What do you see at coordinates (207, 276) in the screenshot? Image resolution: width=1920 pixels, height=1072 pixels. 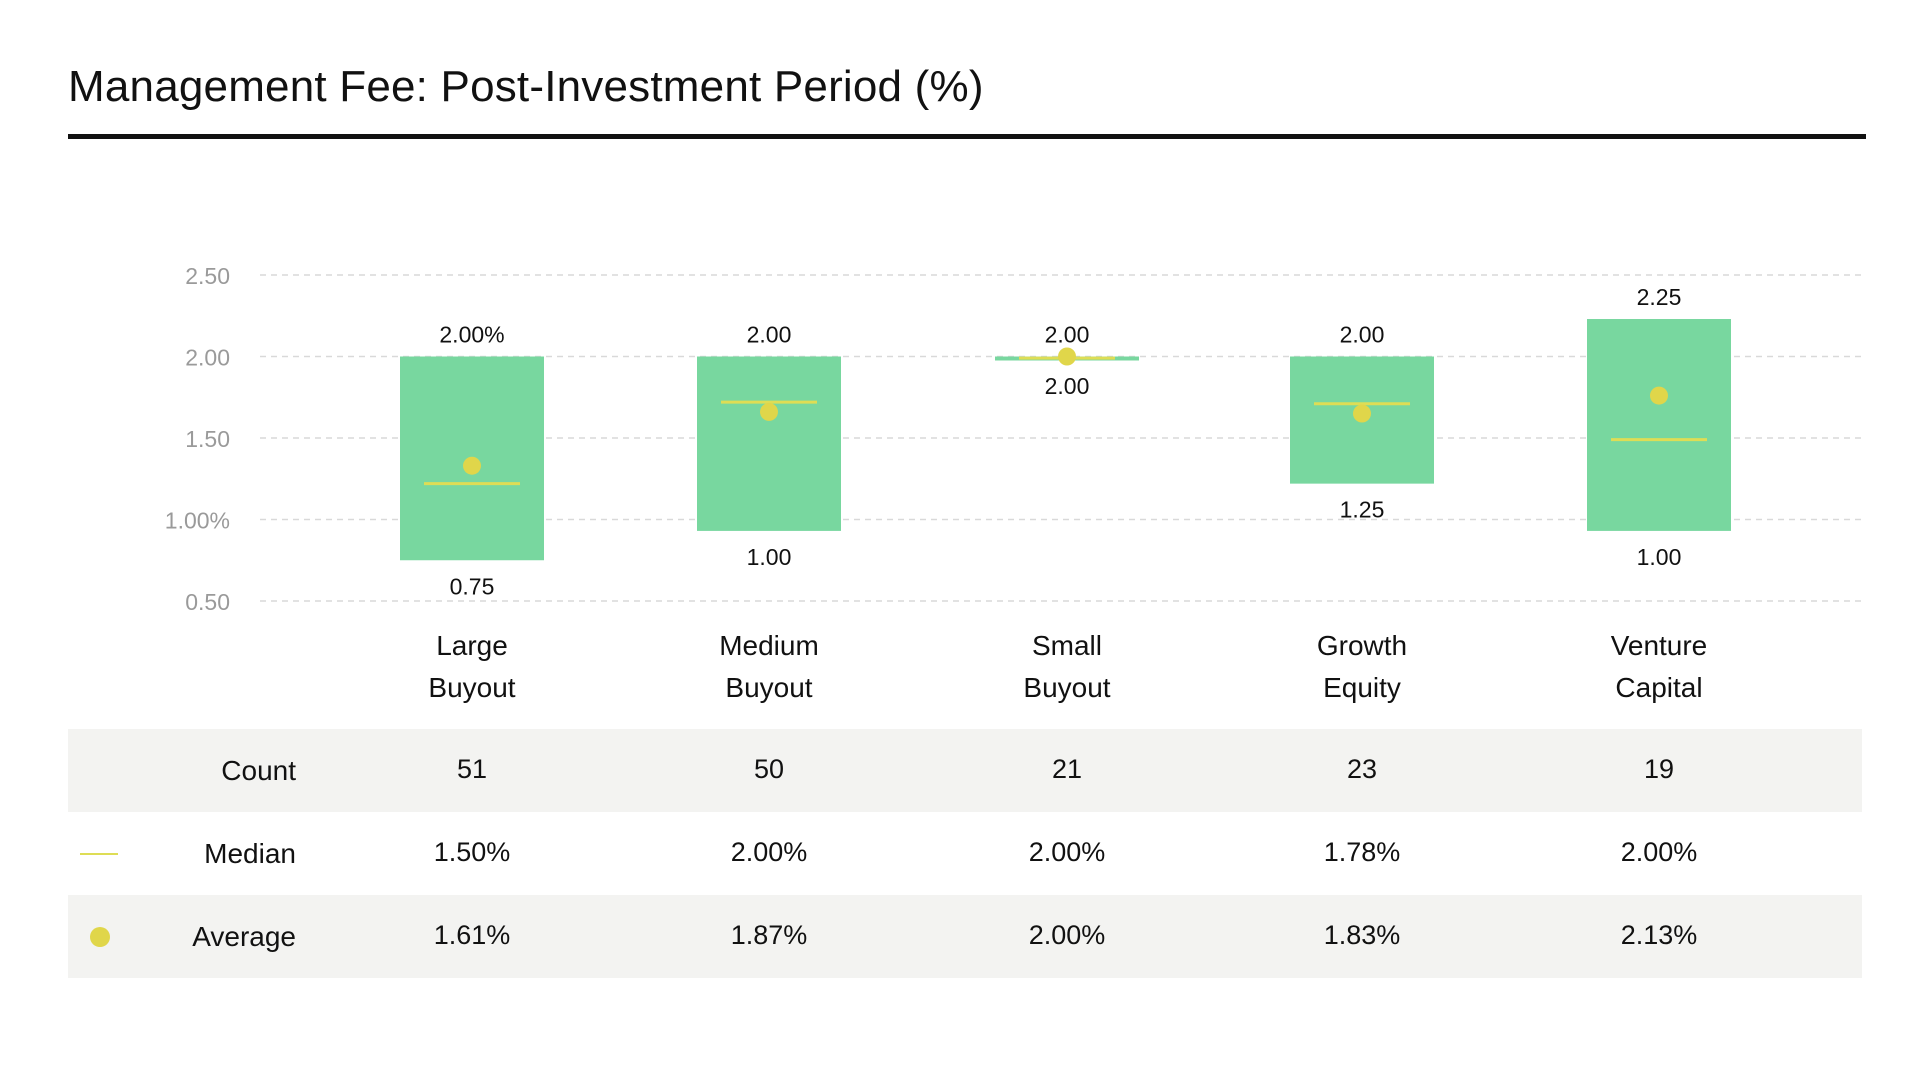 I see `y-tick-label: 2.50` at bounding box center [207, 276].